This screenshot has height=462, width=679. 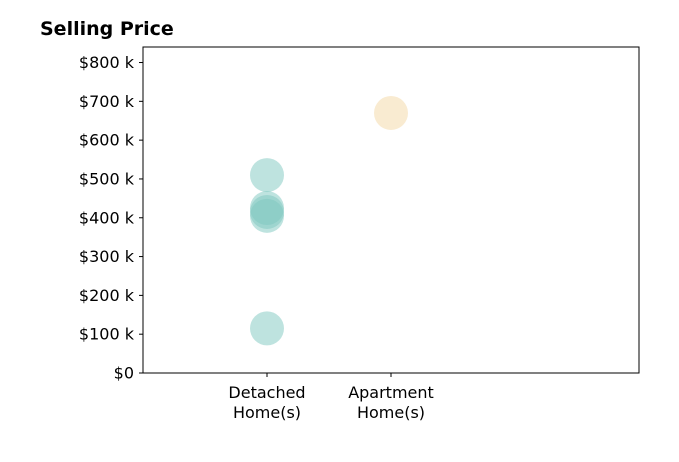 I want to click on y-tick-label: $300 k, so click(x=107, y=256).